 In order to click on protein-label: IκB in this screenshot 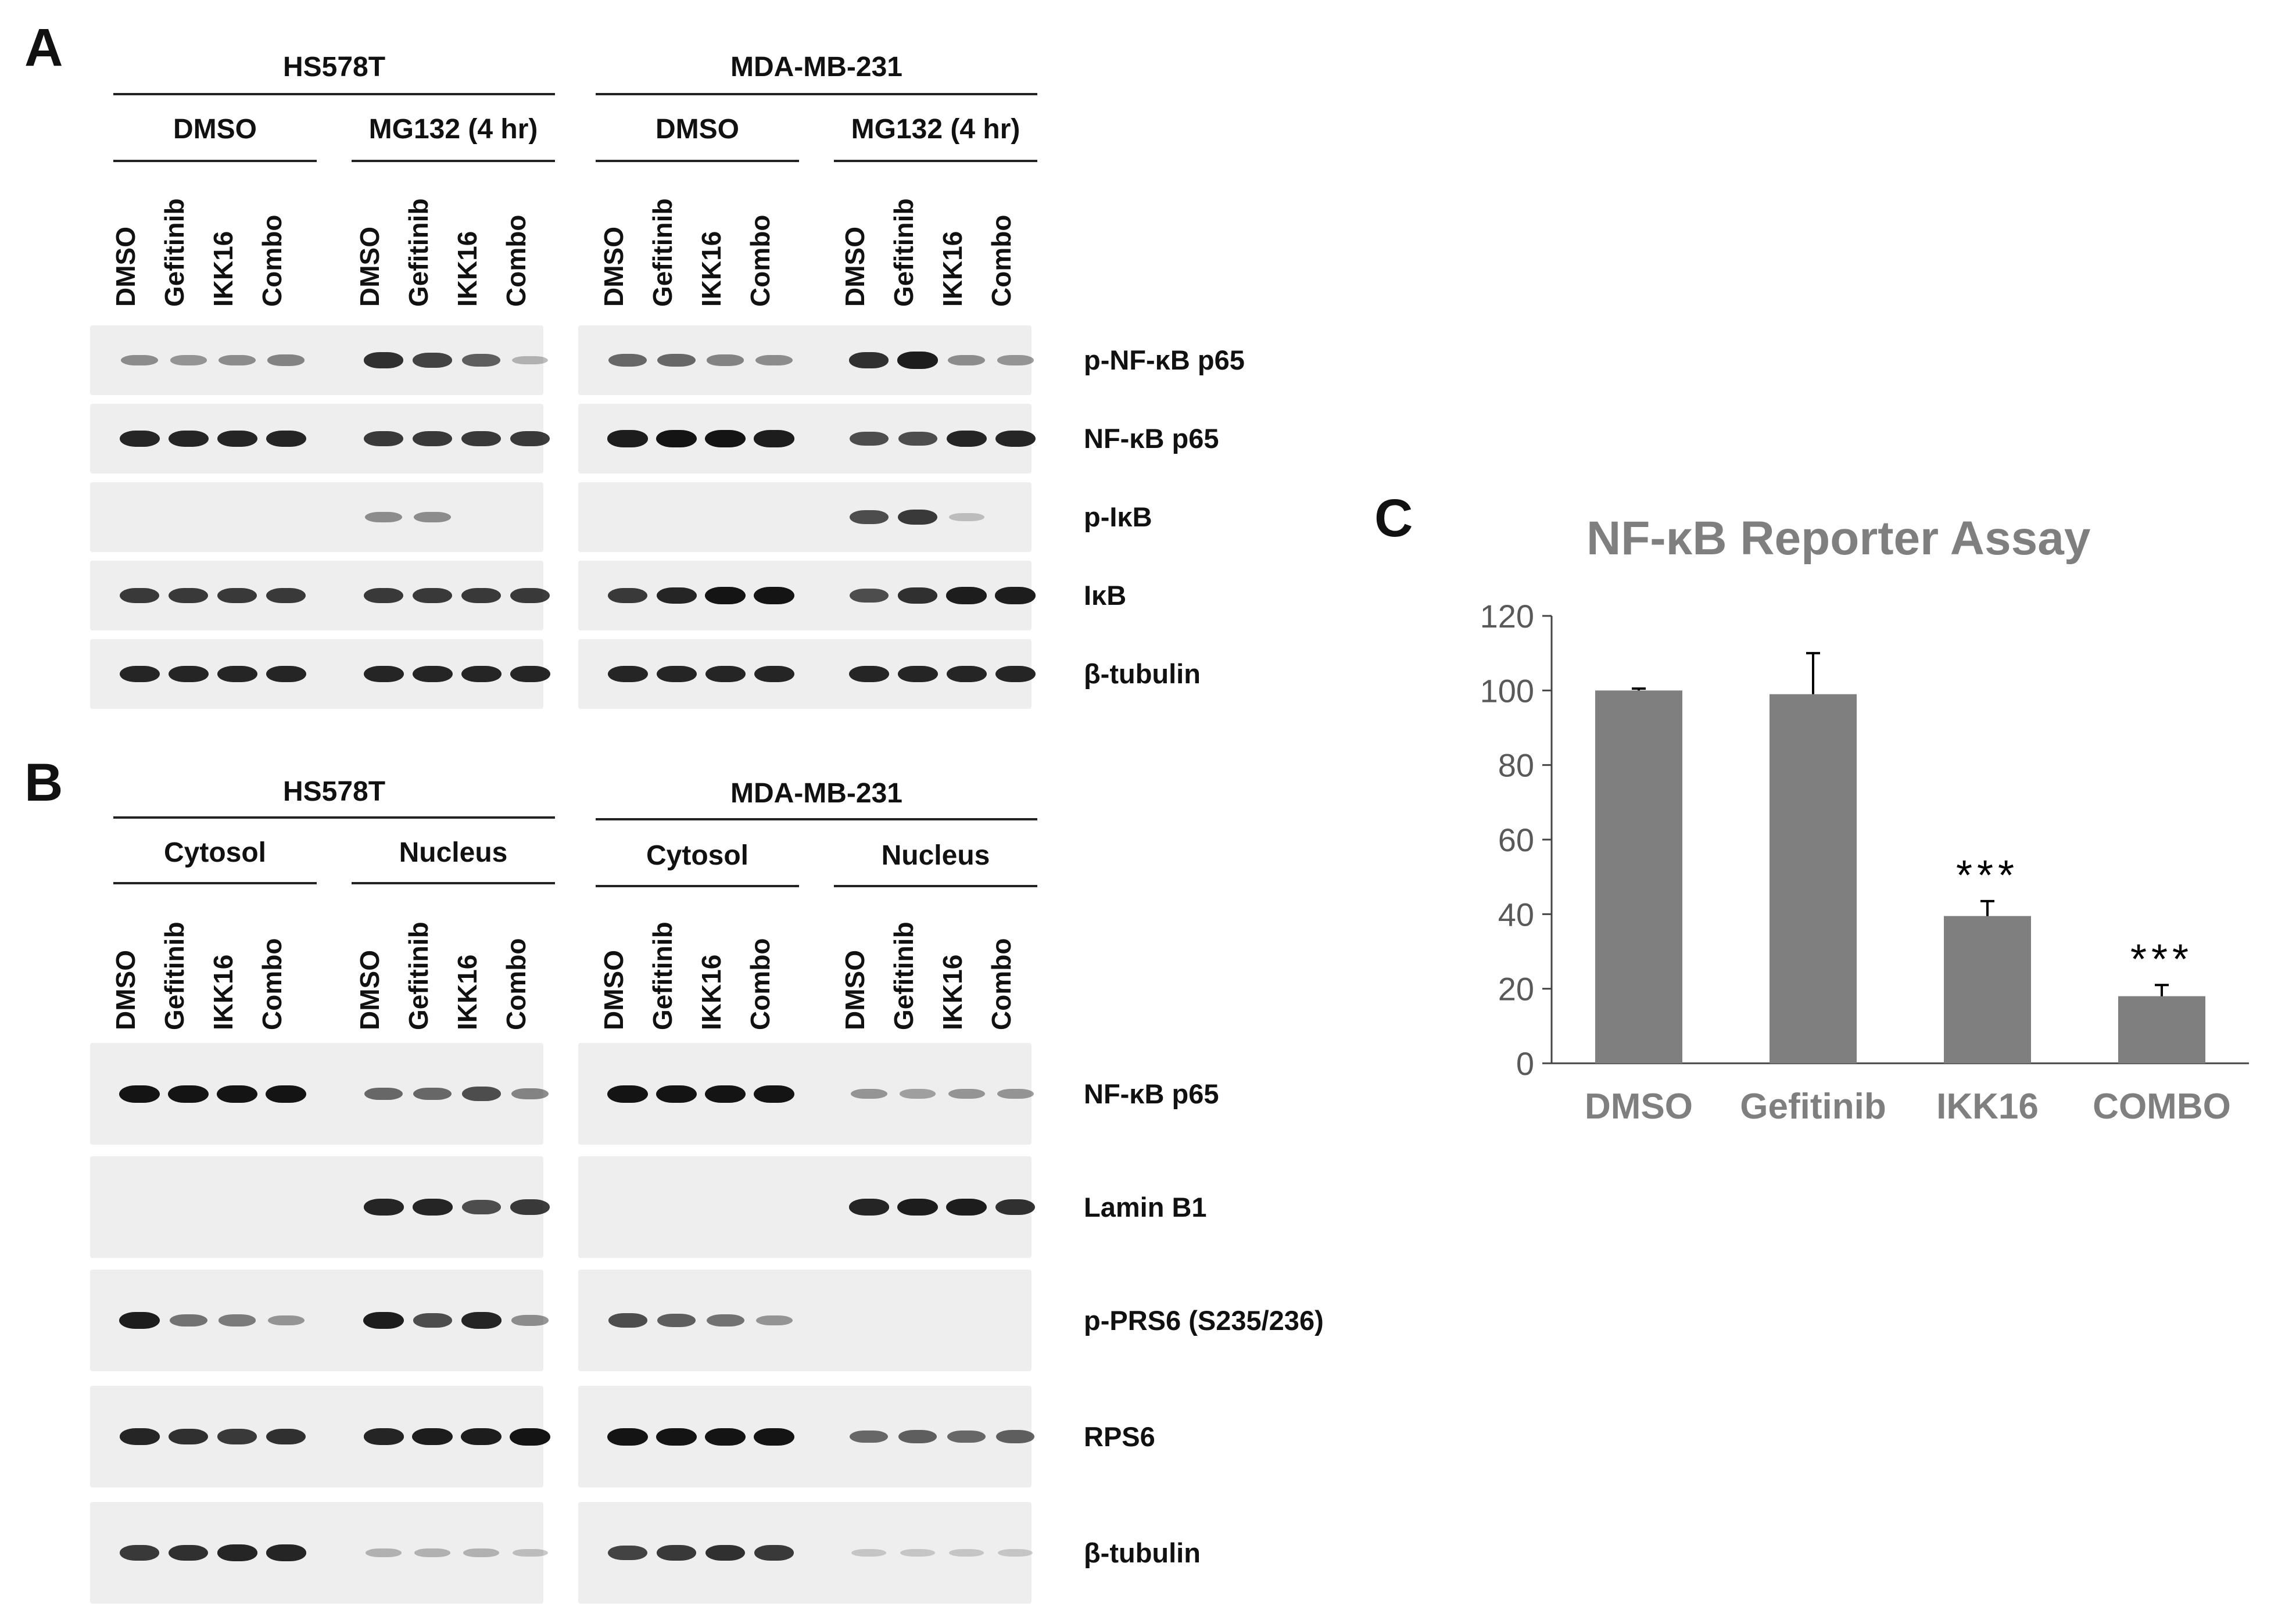, I will do `click(1105, 595)`.